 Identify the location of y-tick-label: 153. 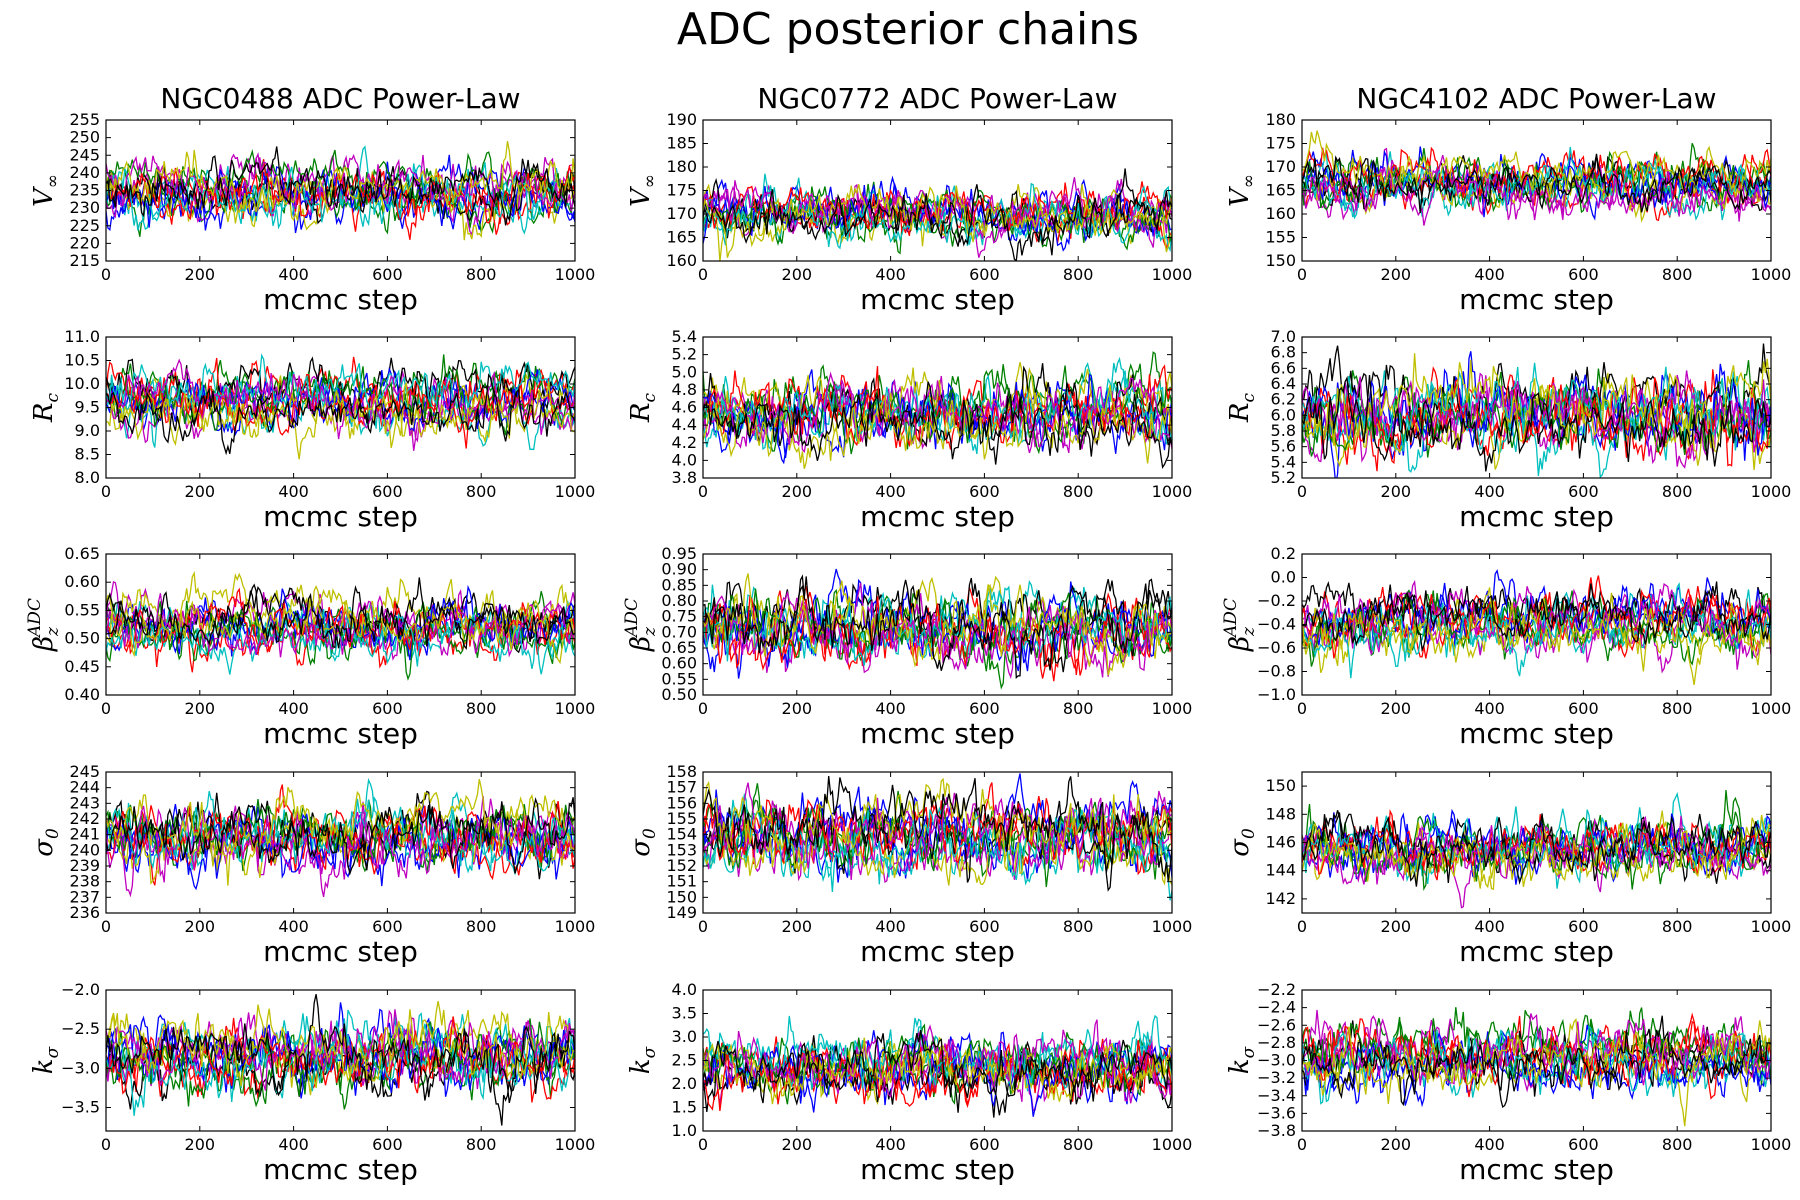
(681, 849).